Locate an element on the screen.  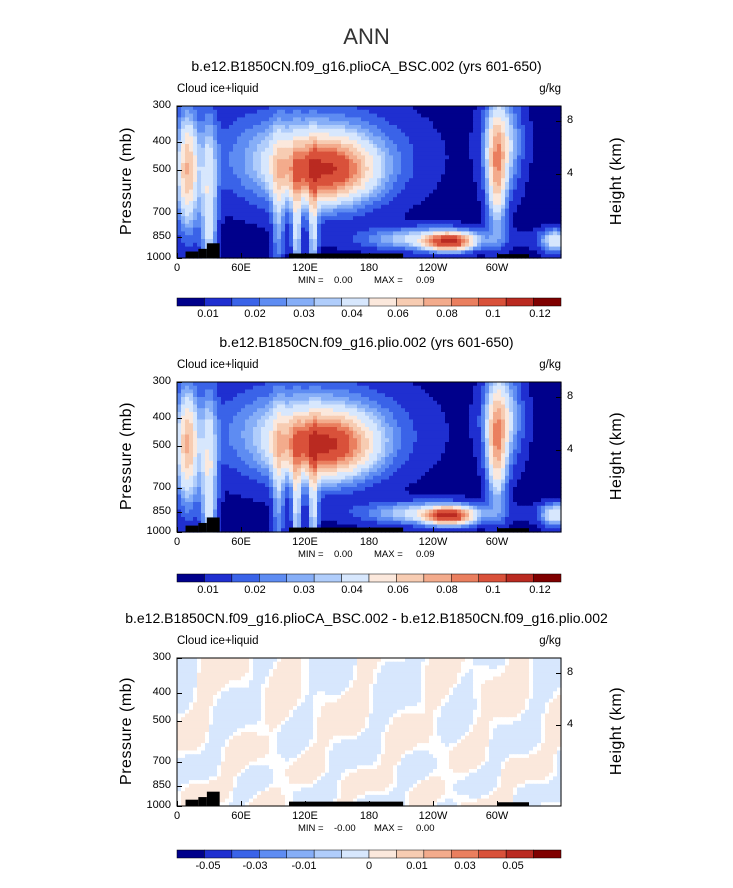
y-right-tick-label: 8 is located at coordinates (570, 120).